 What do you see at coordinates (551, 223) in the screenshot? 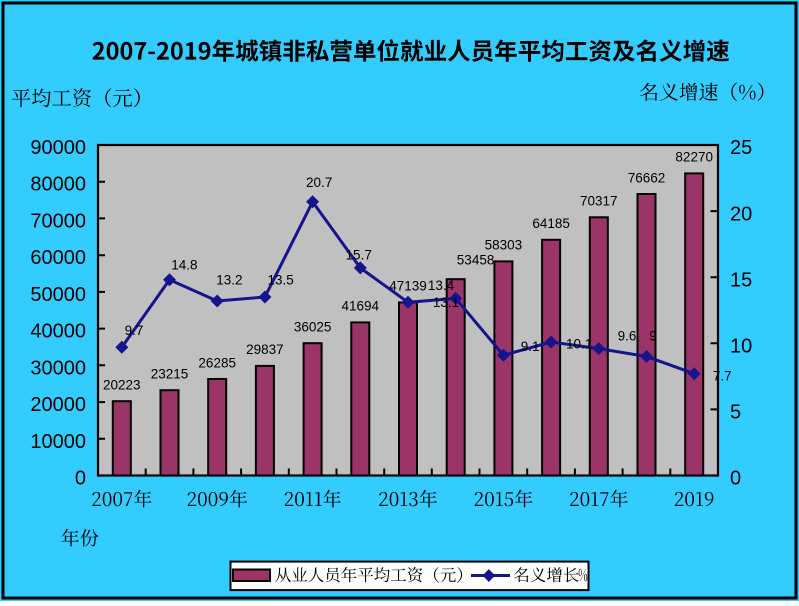
I see `svg-text: 64185` at bounding box center [551, 223].